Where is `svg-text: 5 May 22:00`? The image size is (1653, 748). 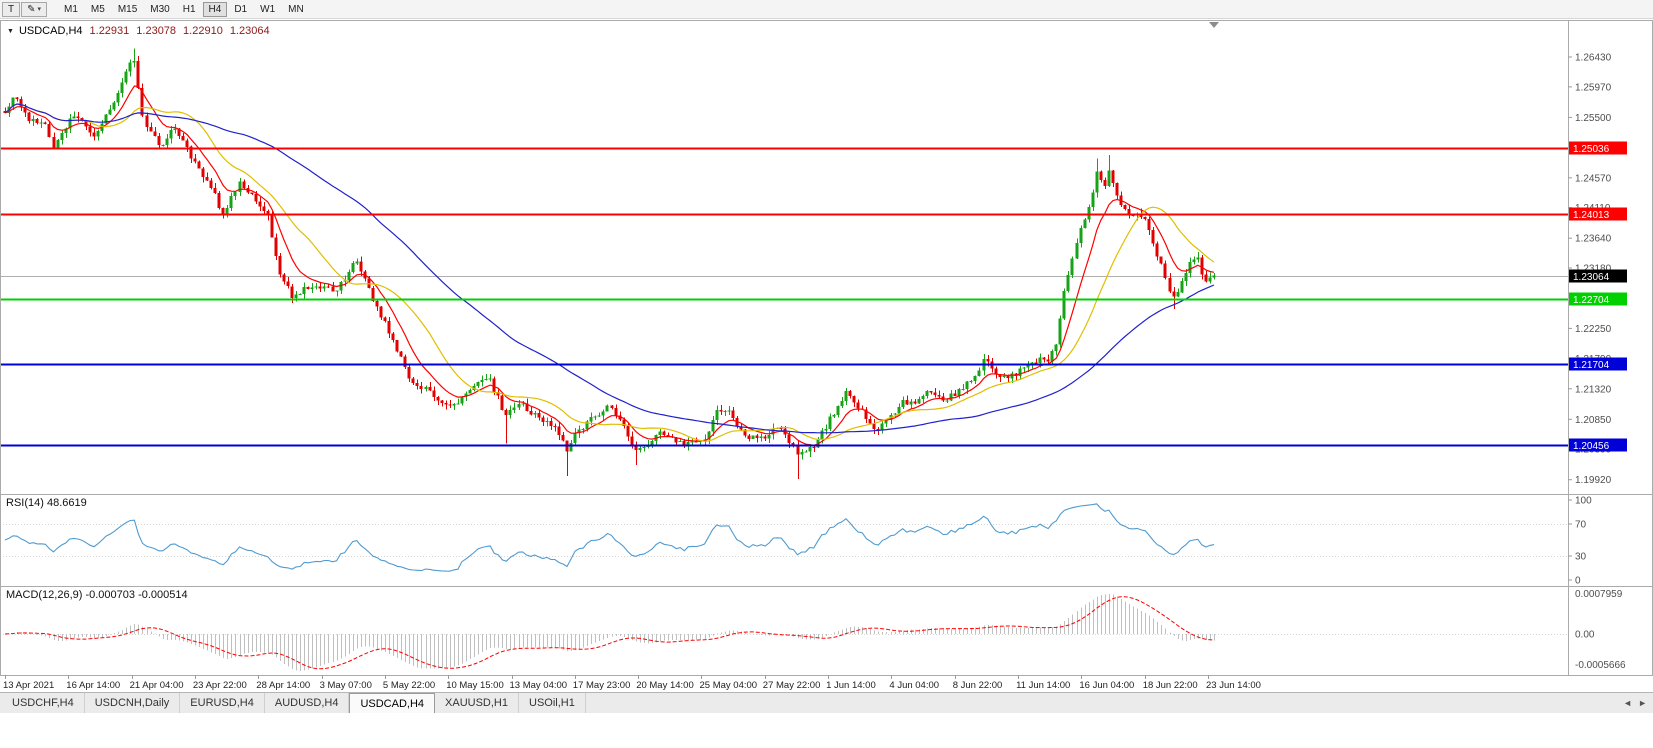
svg-text: 5 May 22:00 is located at coordinates (409, 685).